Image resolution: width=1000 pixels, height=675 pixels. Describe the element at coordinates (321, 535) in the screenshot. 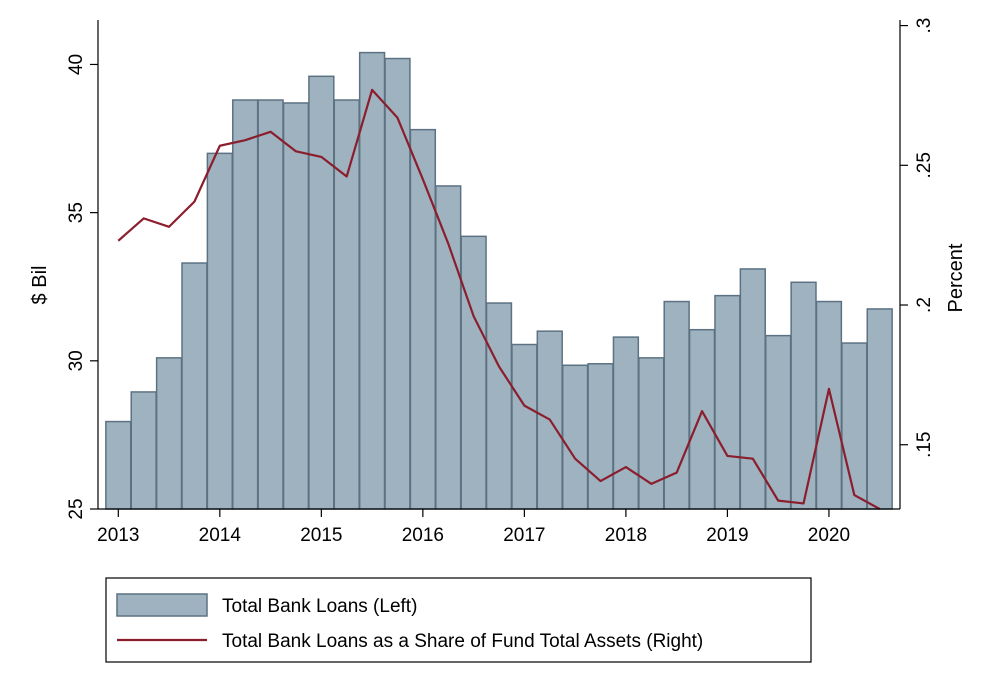

I see `x-tick-label: 2015` at that location.